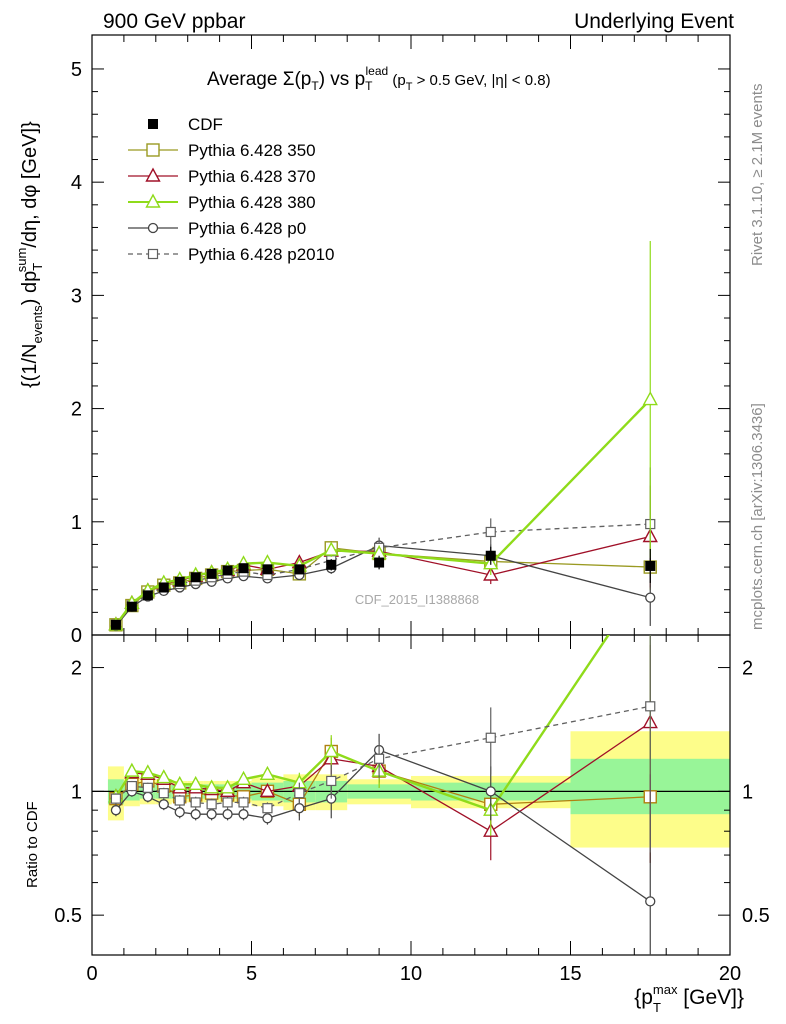 The width and height of the screenshot is (786, 1024). I want to click on y-tick-label: 2, so click(76, 410).